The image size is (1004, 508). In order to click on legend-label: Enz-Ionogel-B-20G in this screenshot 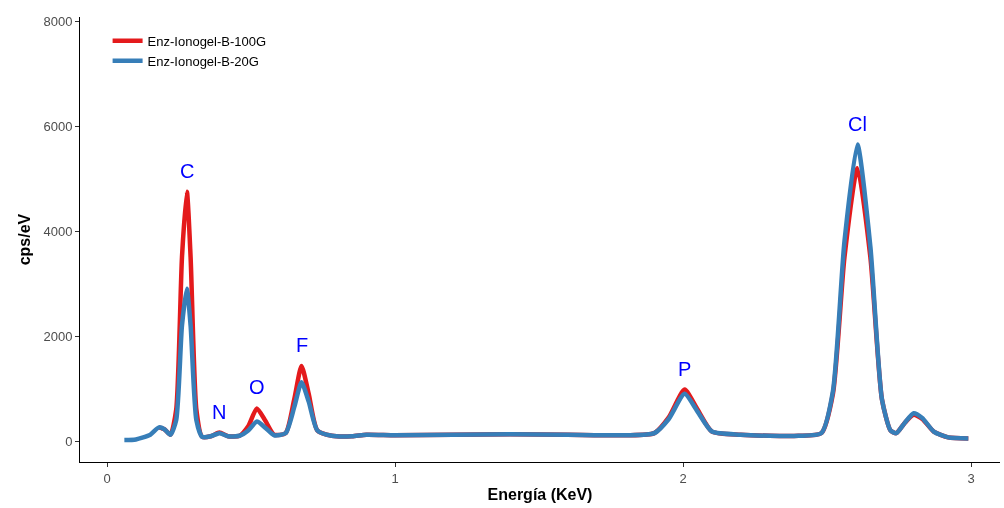, I will do `click(203, 61)`.